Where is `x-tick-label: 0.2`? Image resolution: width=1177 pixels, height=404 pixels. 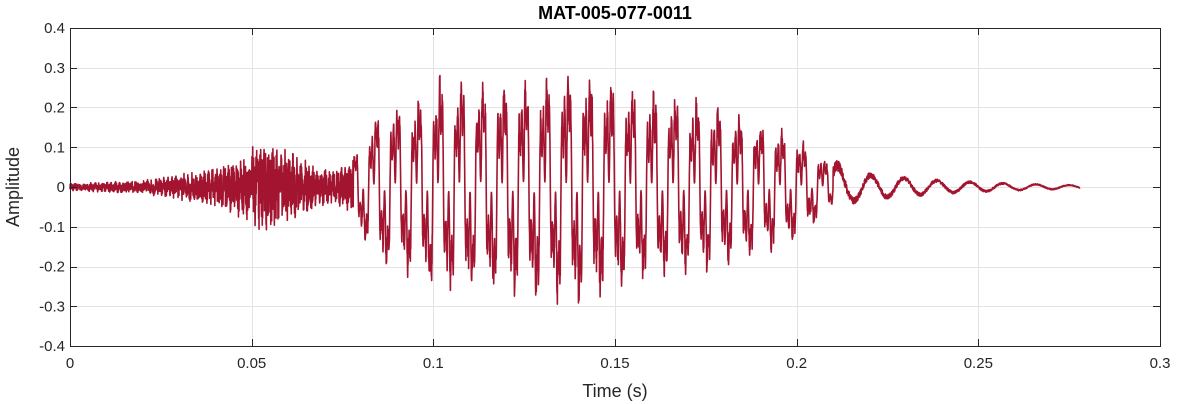
x-tick-label: 0.2 is located at coordinates (796, 363).